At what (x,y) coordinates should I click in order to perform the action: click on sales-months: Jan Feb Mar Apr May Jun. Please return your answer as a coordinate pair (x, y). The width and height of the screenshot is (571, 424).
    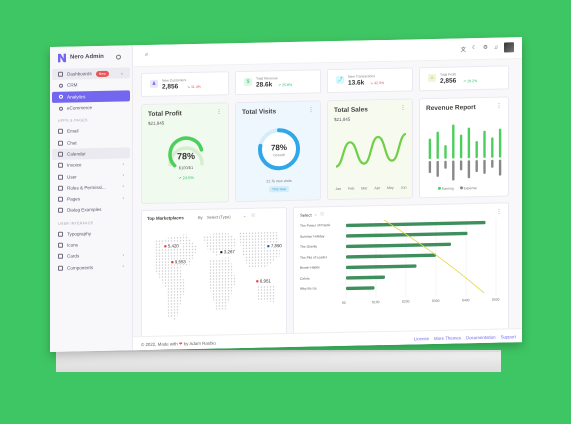
    Looking at the image, I should click on (371, 188).